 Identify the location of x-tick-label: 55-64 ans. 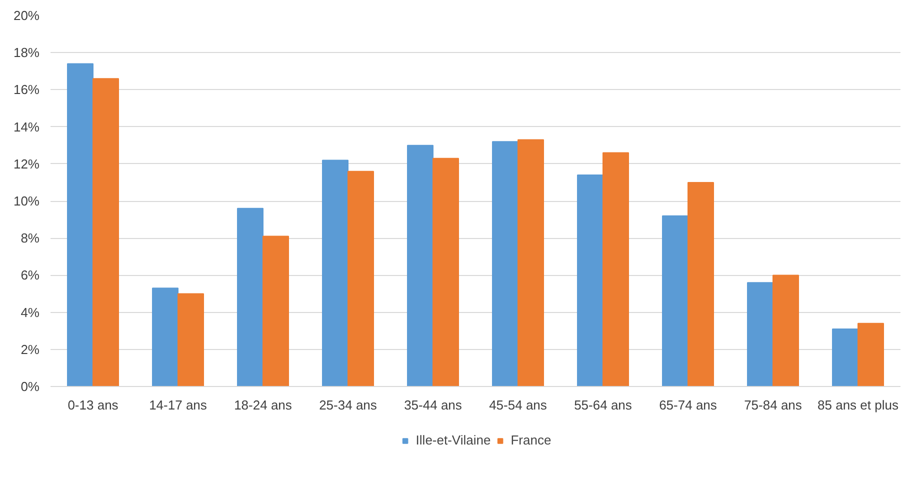
(603, 405).